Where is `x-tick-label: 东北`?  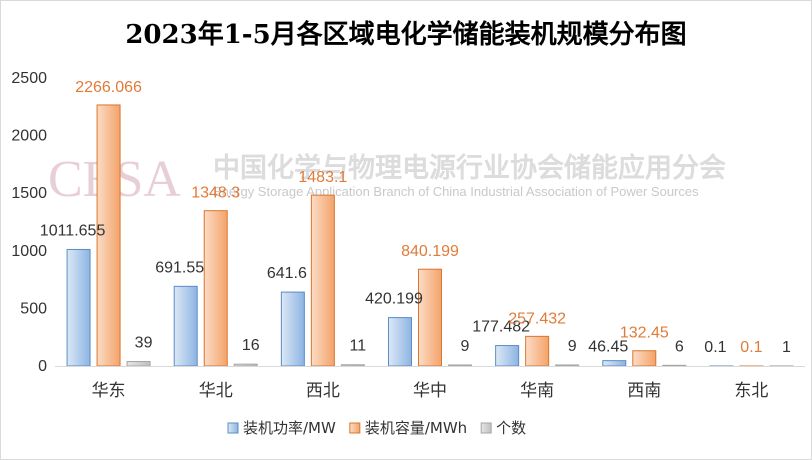
x-tick-label: 东北 is located at coordinates (751, 391).